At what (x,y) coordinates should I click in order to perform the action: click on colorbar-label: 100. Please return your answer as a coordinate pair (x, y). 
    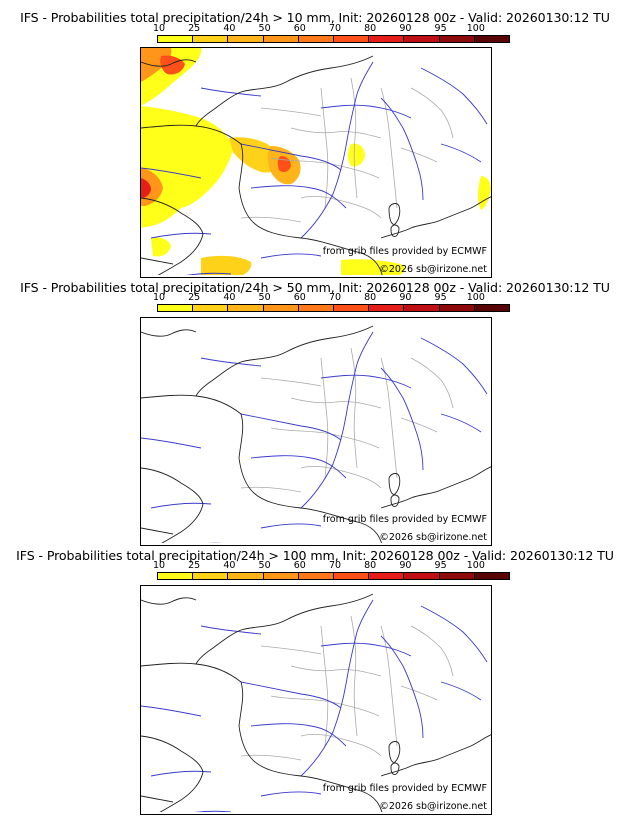
    Looking at the image, I should click on (475, 565).